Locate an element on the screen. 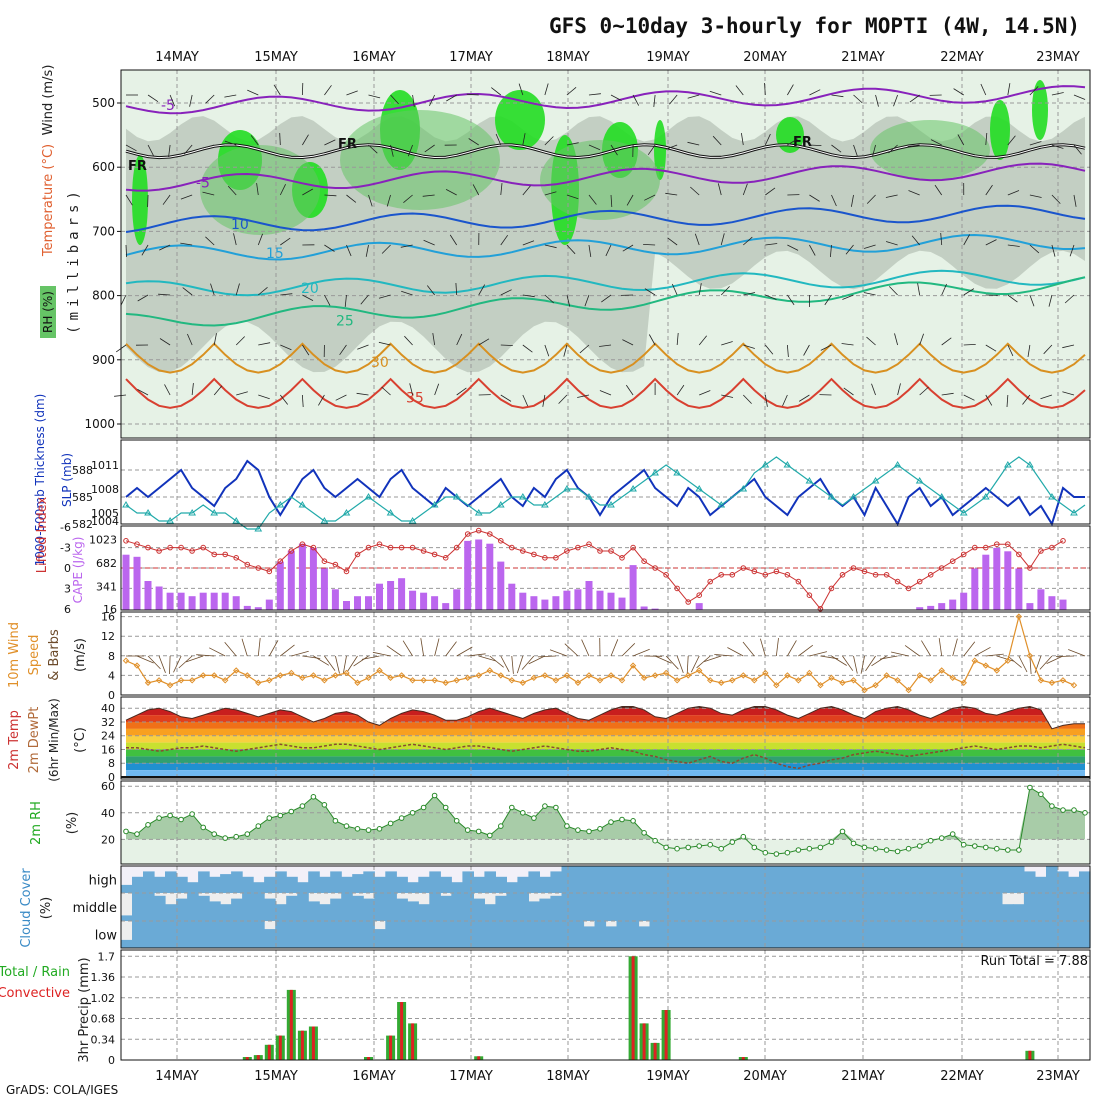 Image resolution: width=1100 pixels, height=1100 pixels. bottom-date-label-4: 18MAY is located at coordinates (568, 1076).